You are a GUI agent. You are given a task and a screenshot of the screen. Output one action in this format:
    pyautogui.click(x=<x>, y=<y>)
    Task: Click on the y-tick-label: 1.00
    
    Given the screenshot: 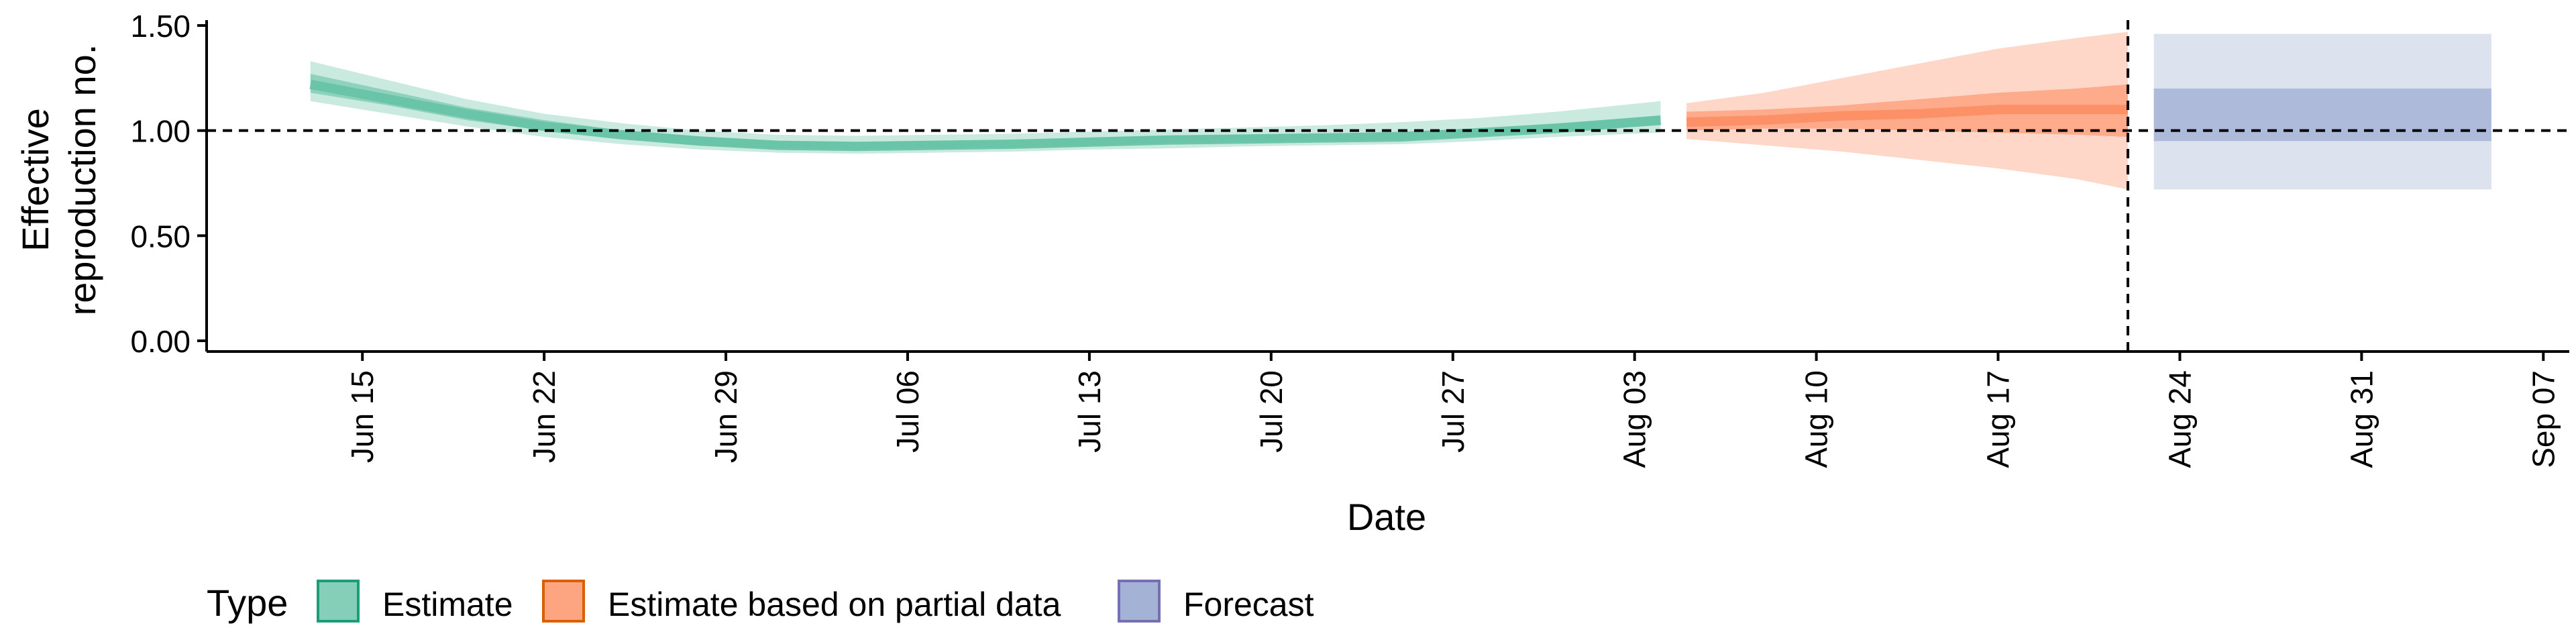 What is the action you would take?
    pyautogui.click(x=160, y=131)
    